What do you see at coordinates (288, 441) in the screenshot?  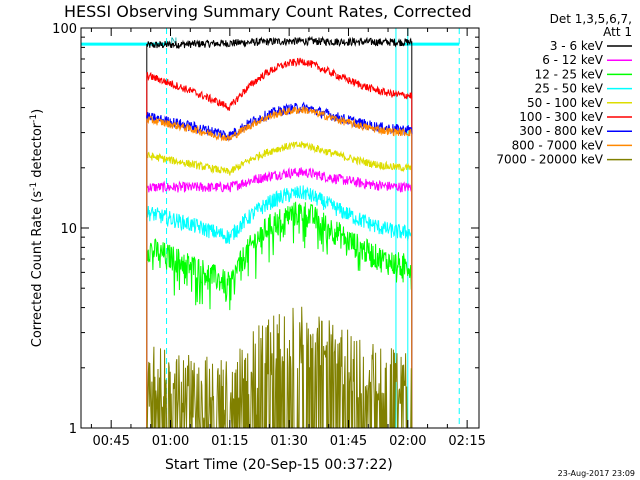 I see `x-tick-label: 01:30` at bounding box center [288, 441].